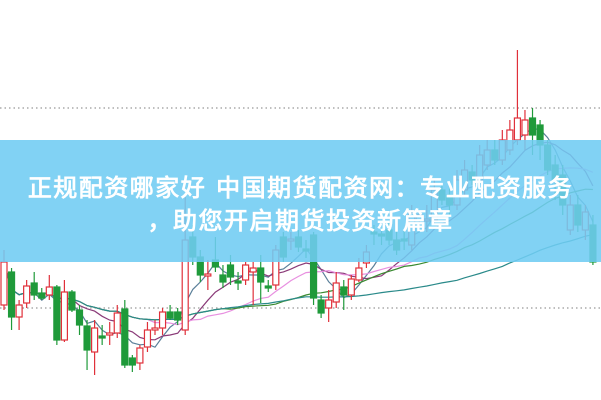 This screenshot has height=400, width=601. I want to click on banner-title-line-1: 正规配资哪家好 中国期货配资网：专业配资服务, so click(300, 188).